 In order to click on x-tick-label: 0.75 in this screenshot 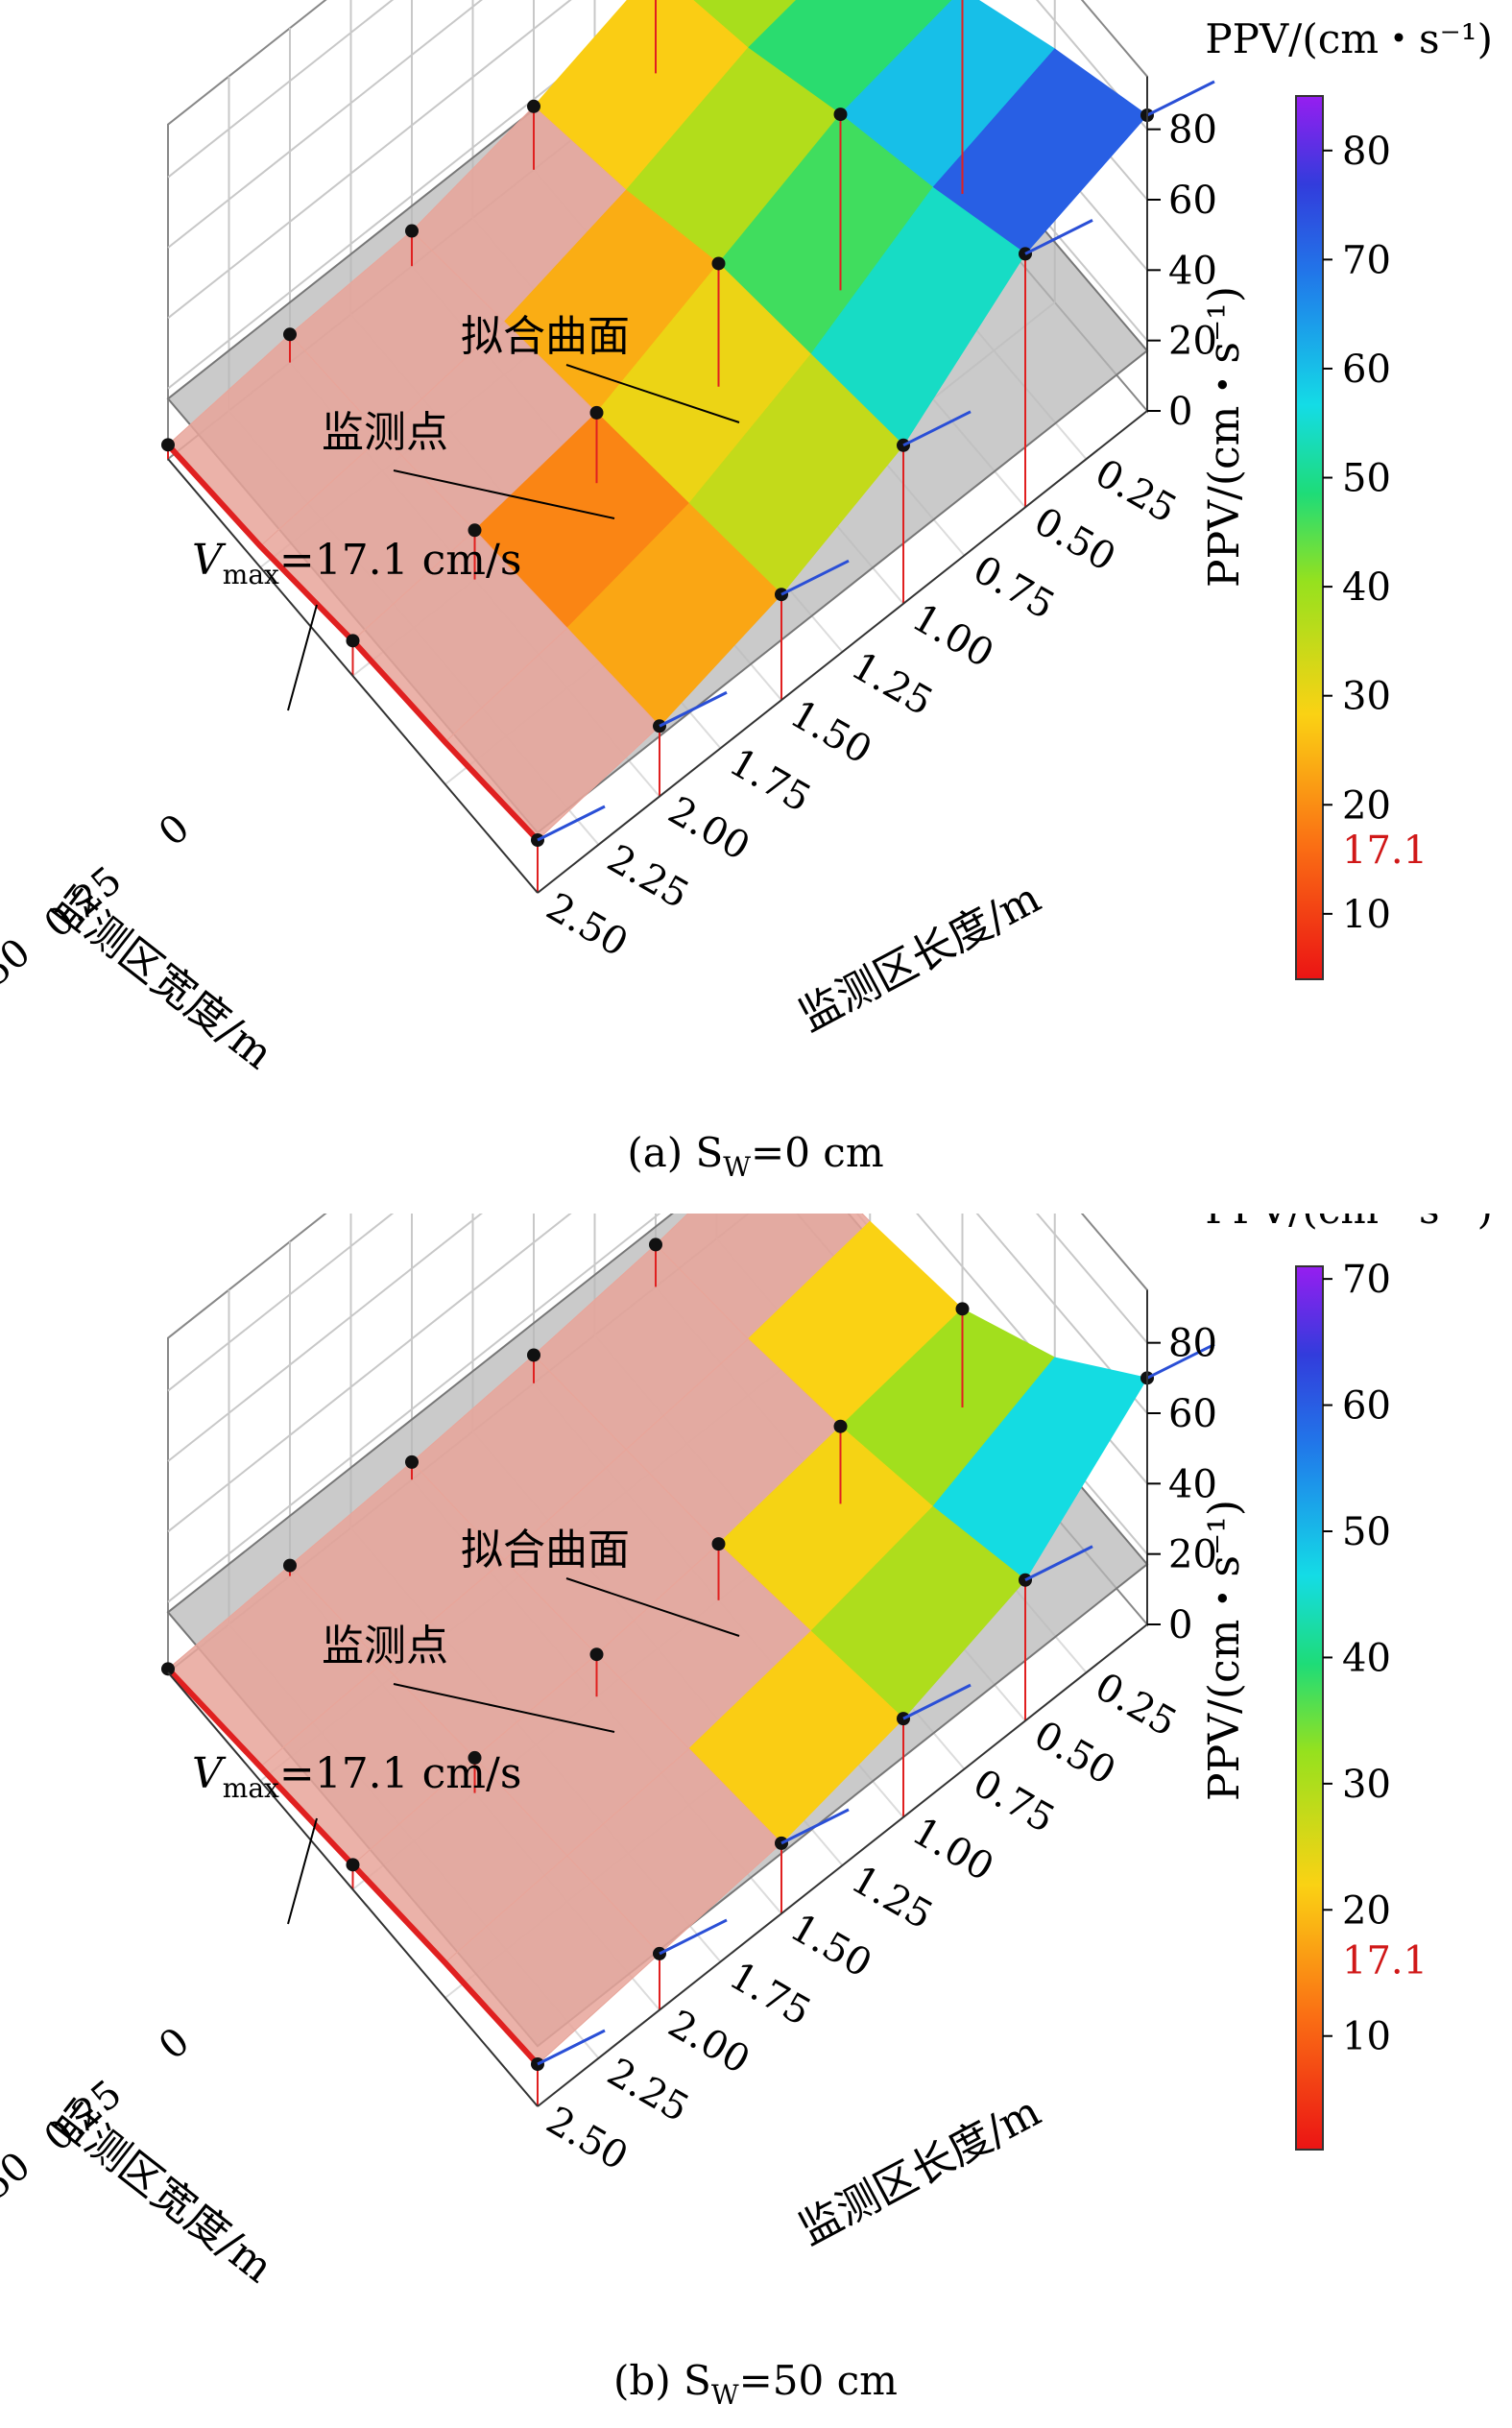, I will do `click(1014, 1801)`.